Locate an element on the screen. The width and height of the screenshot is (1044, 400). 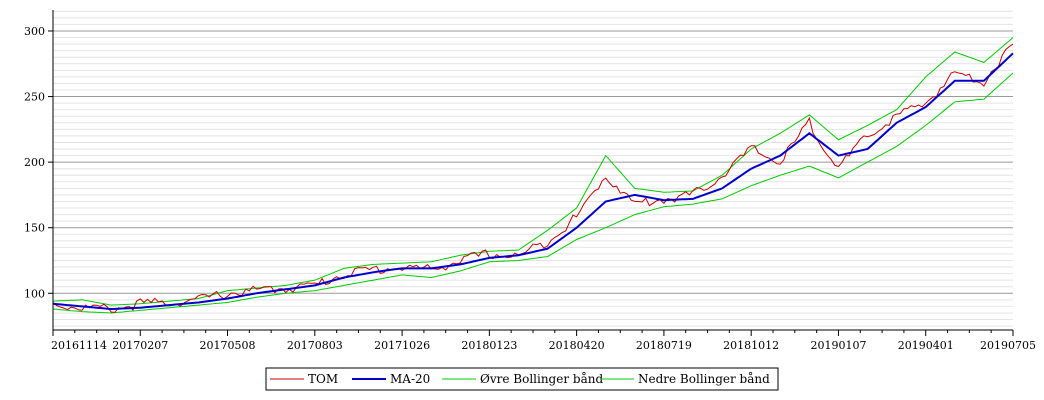
legend-box is located at coordinates (522, 379).